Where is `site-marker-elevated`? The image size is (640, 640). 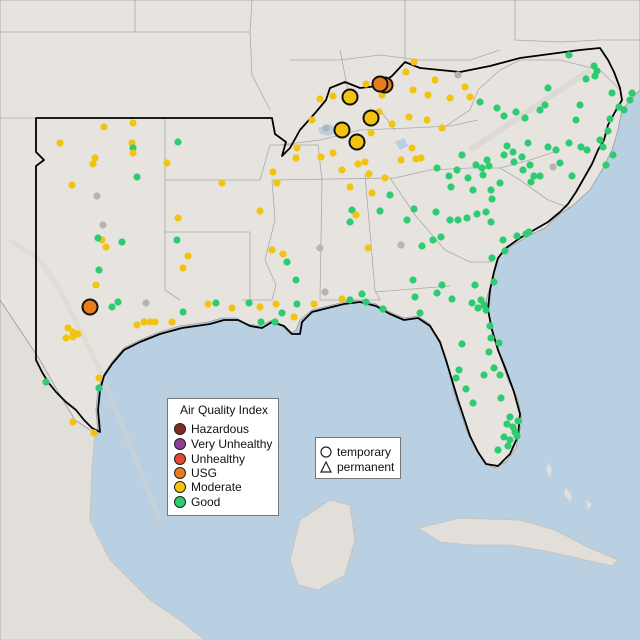 site-marker-elevated is located at coordinates (380, 84).